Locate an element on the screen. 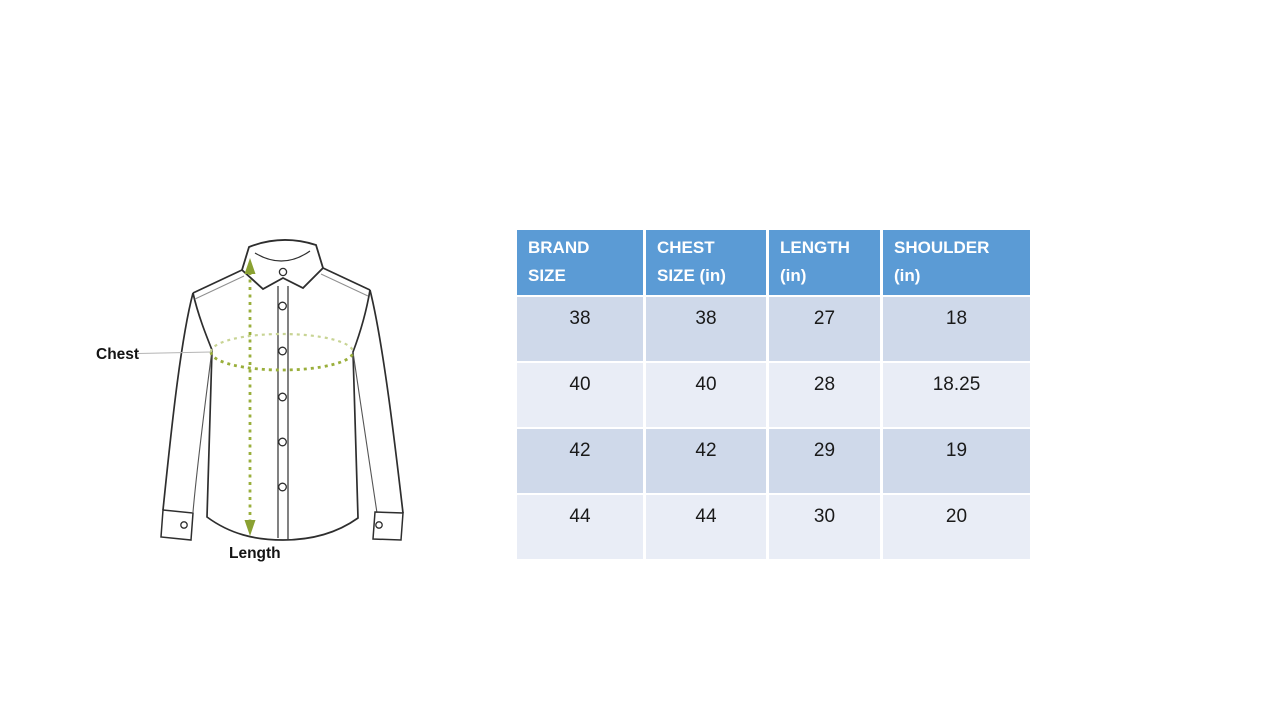 The width and height of the screenshot is (1280, 720). table-cell: 27 is located at coordinates (824, 329).